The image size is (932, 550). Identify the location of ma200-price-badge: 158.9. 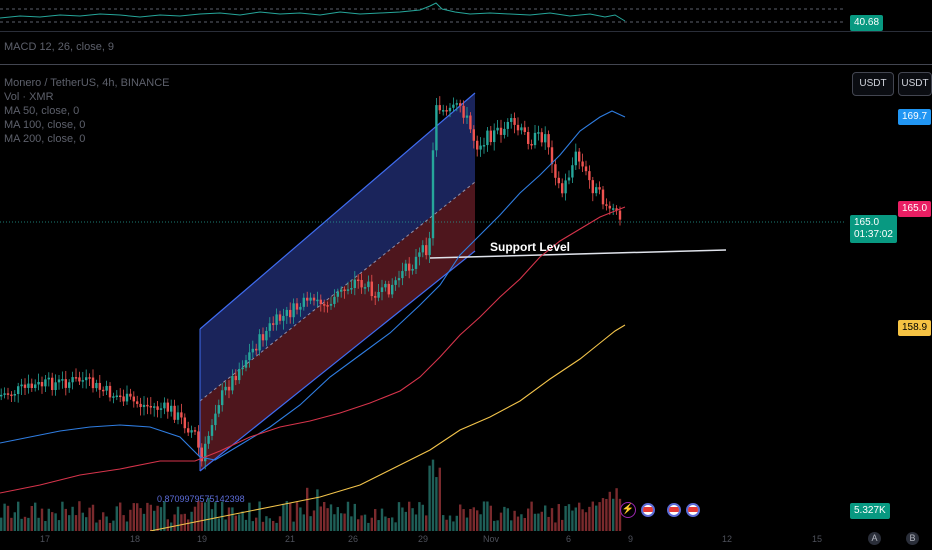
(915, 328).